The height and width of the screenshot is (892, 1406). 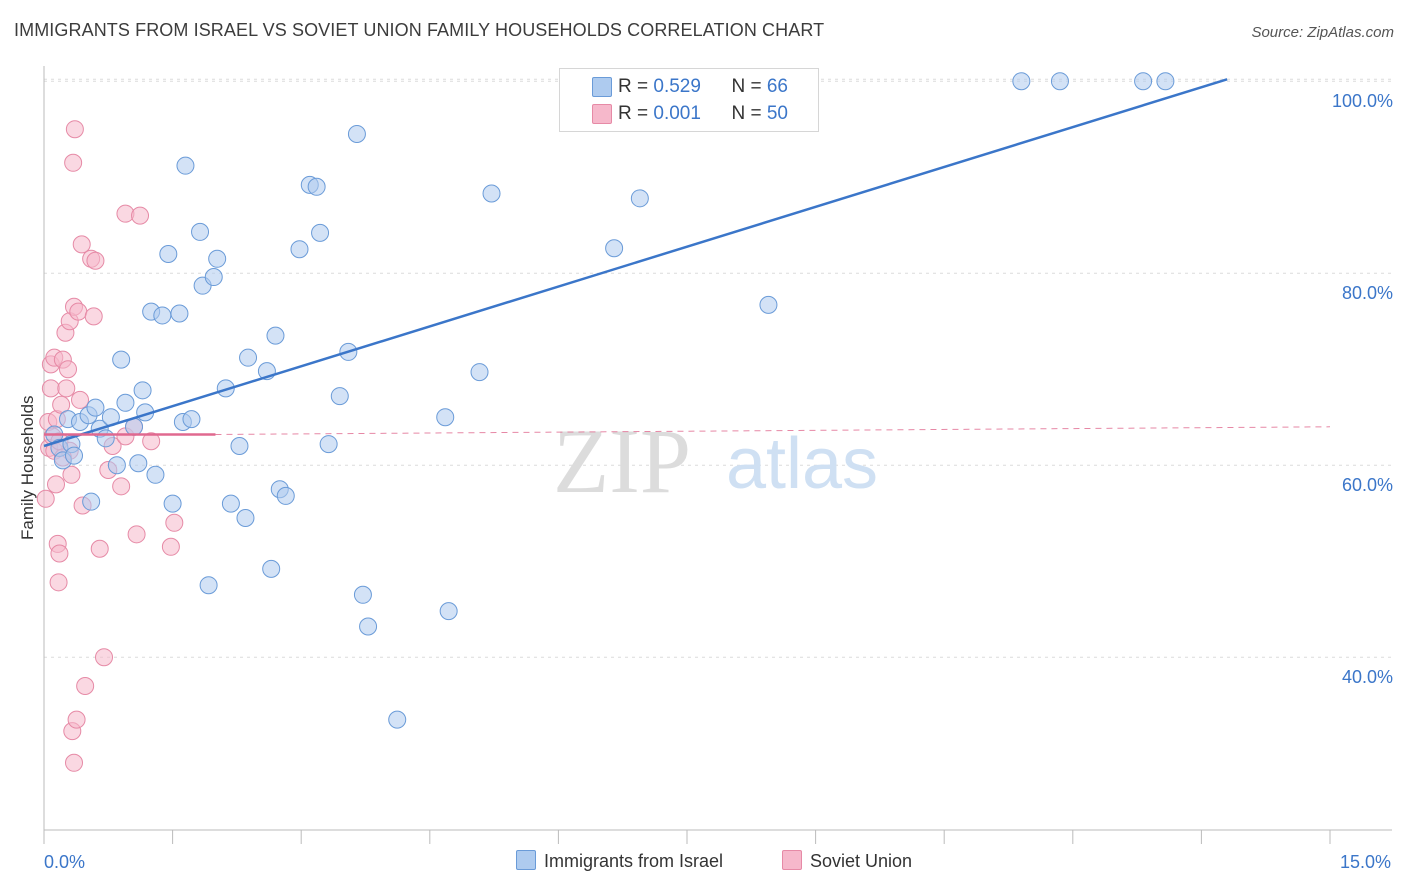 What do you see at coordinates (1322, 32) in the screenshot?
I see `source-label: Source: ZipAtlas.com` at bounding box center [1322, 32].